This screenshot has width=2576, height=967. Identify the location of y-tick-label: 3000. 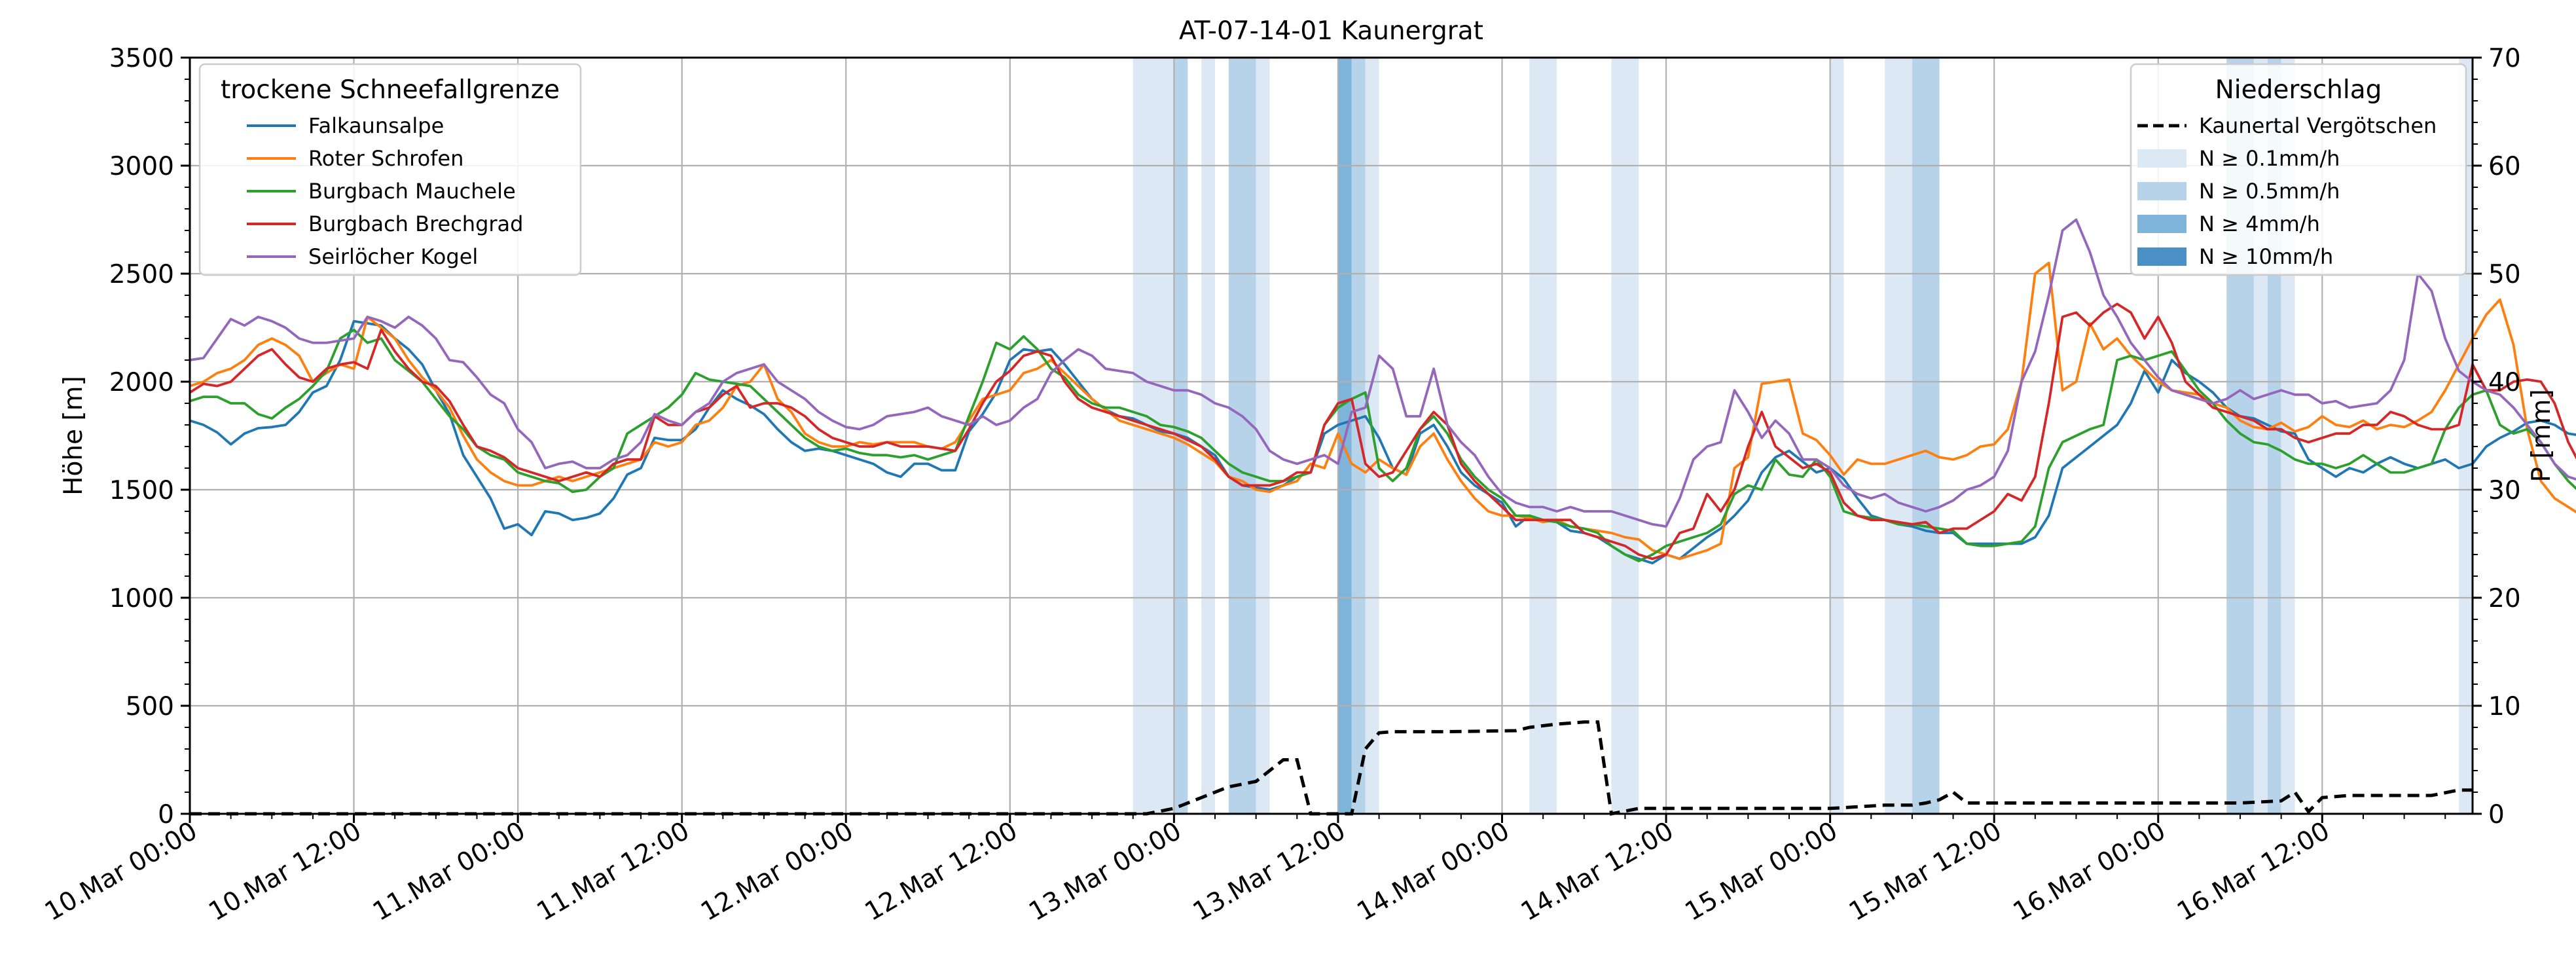
(141, 166).